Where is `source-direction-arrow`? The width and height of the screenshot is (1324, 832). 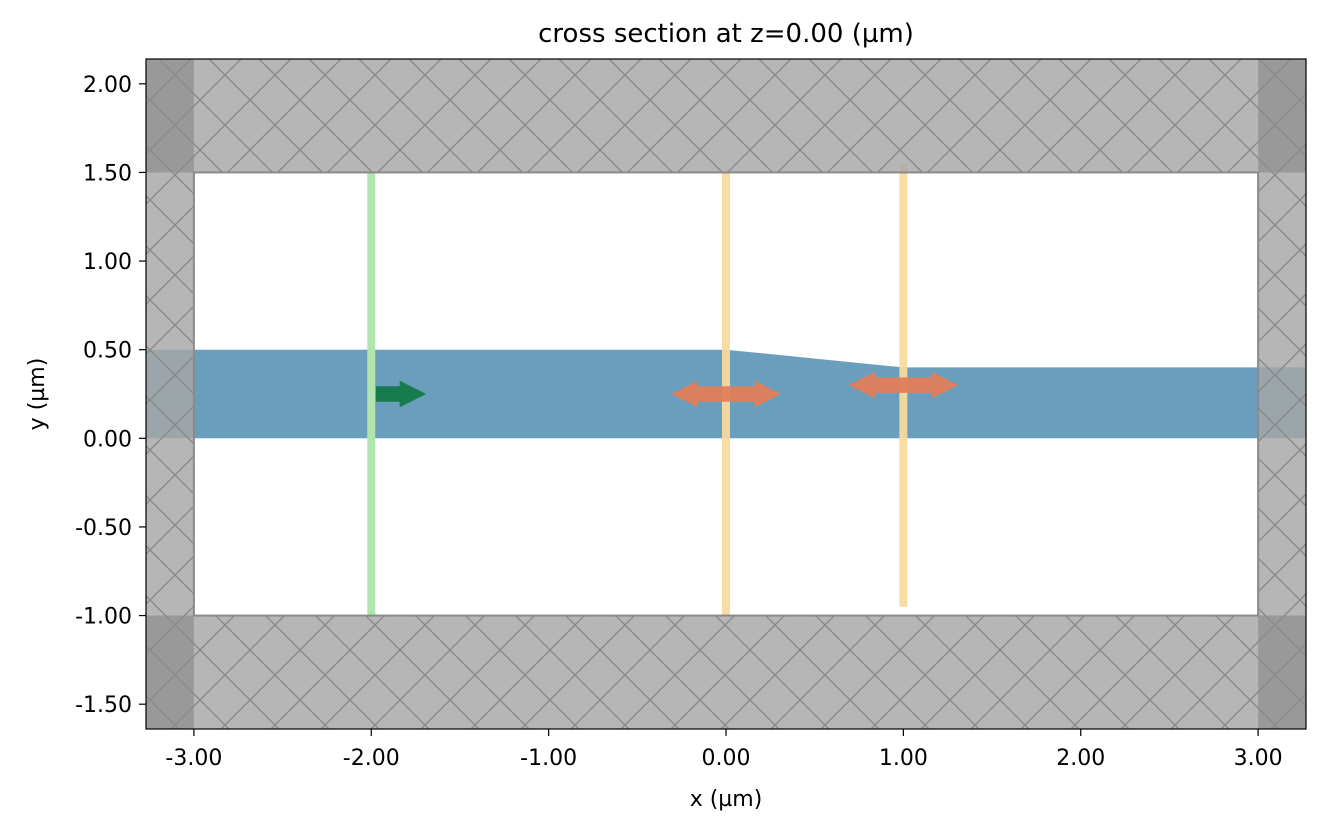
source-direction-arrow is located at coordinates (401, 394).